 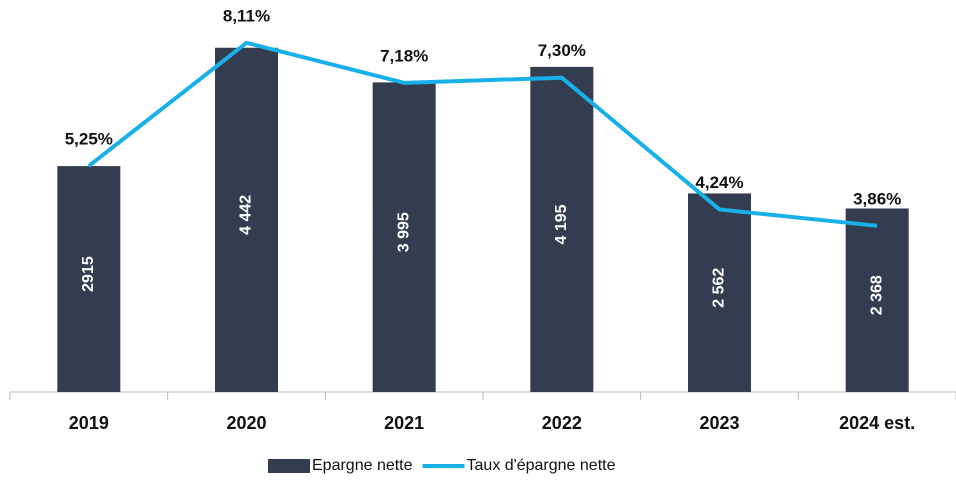 What do you see at coordinates (562, 50) in the screenshot?
I see `line-value-label: 7,30%` at bounding box center [562, 50].